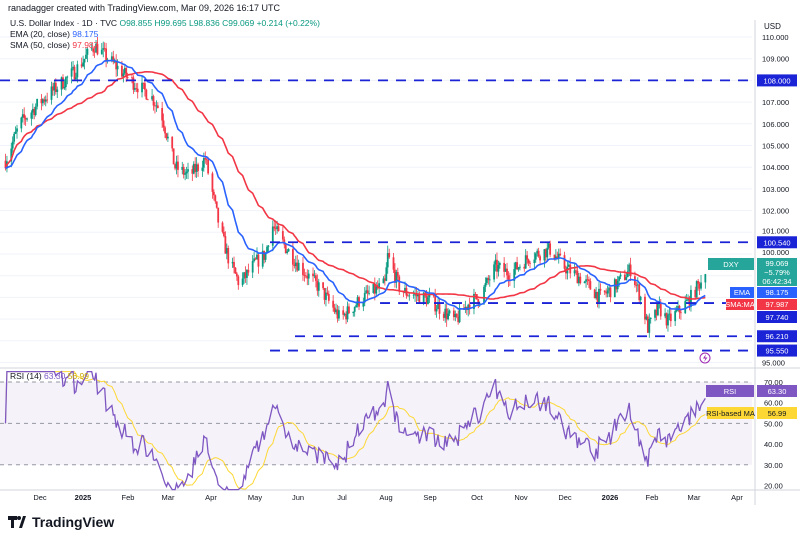 This screenshot has height=539, width=800. I want to click on sma-tag: SMA:MA, so click(740, 304).